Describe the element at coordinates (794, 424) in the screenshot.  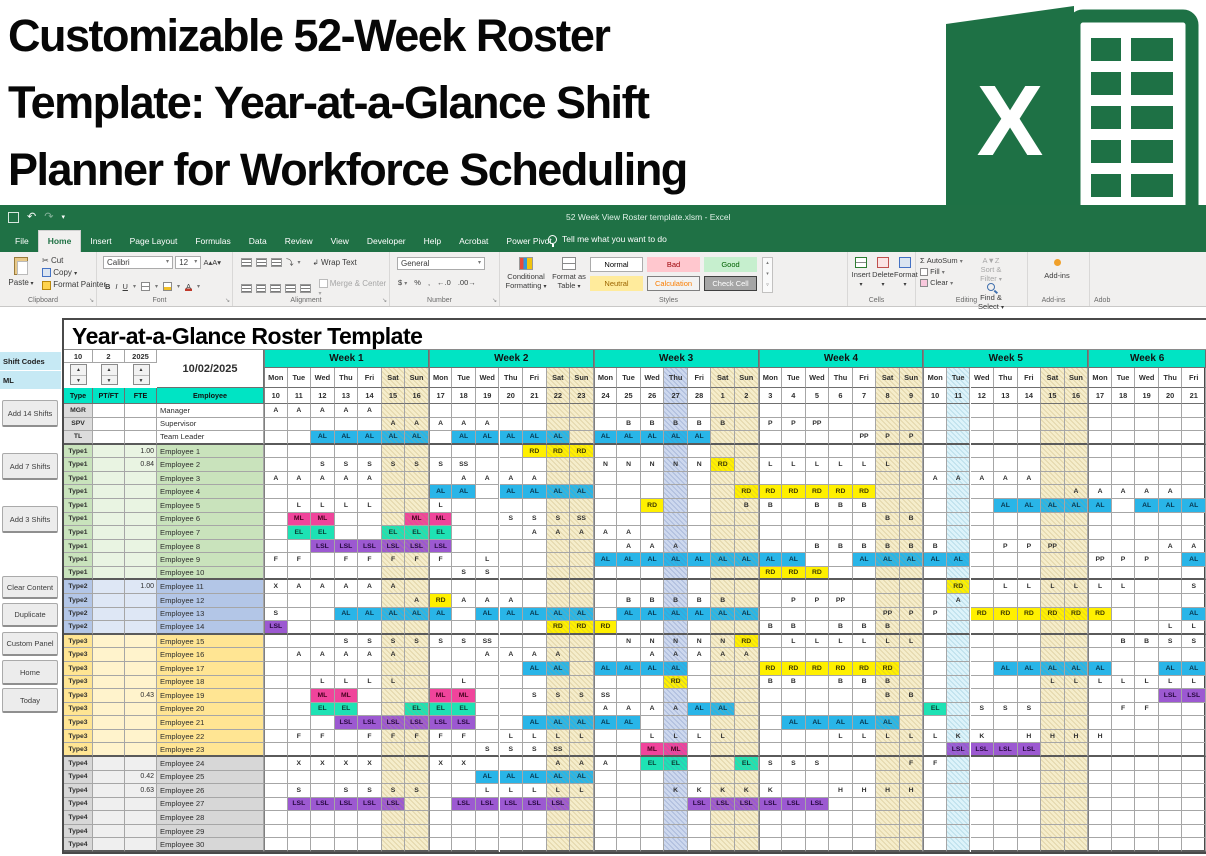
I see `shift-cell-p: P` at that location.